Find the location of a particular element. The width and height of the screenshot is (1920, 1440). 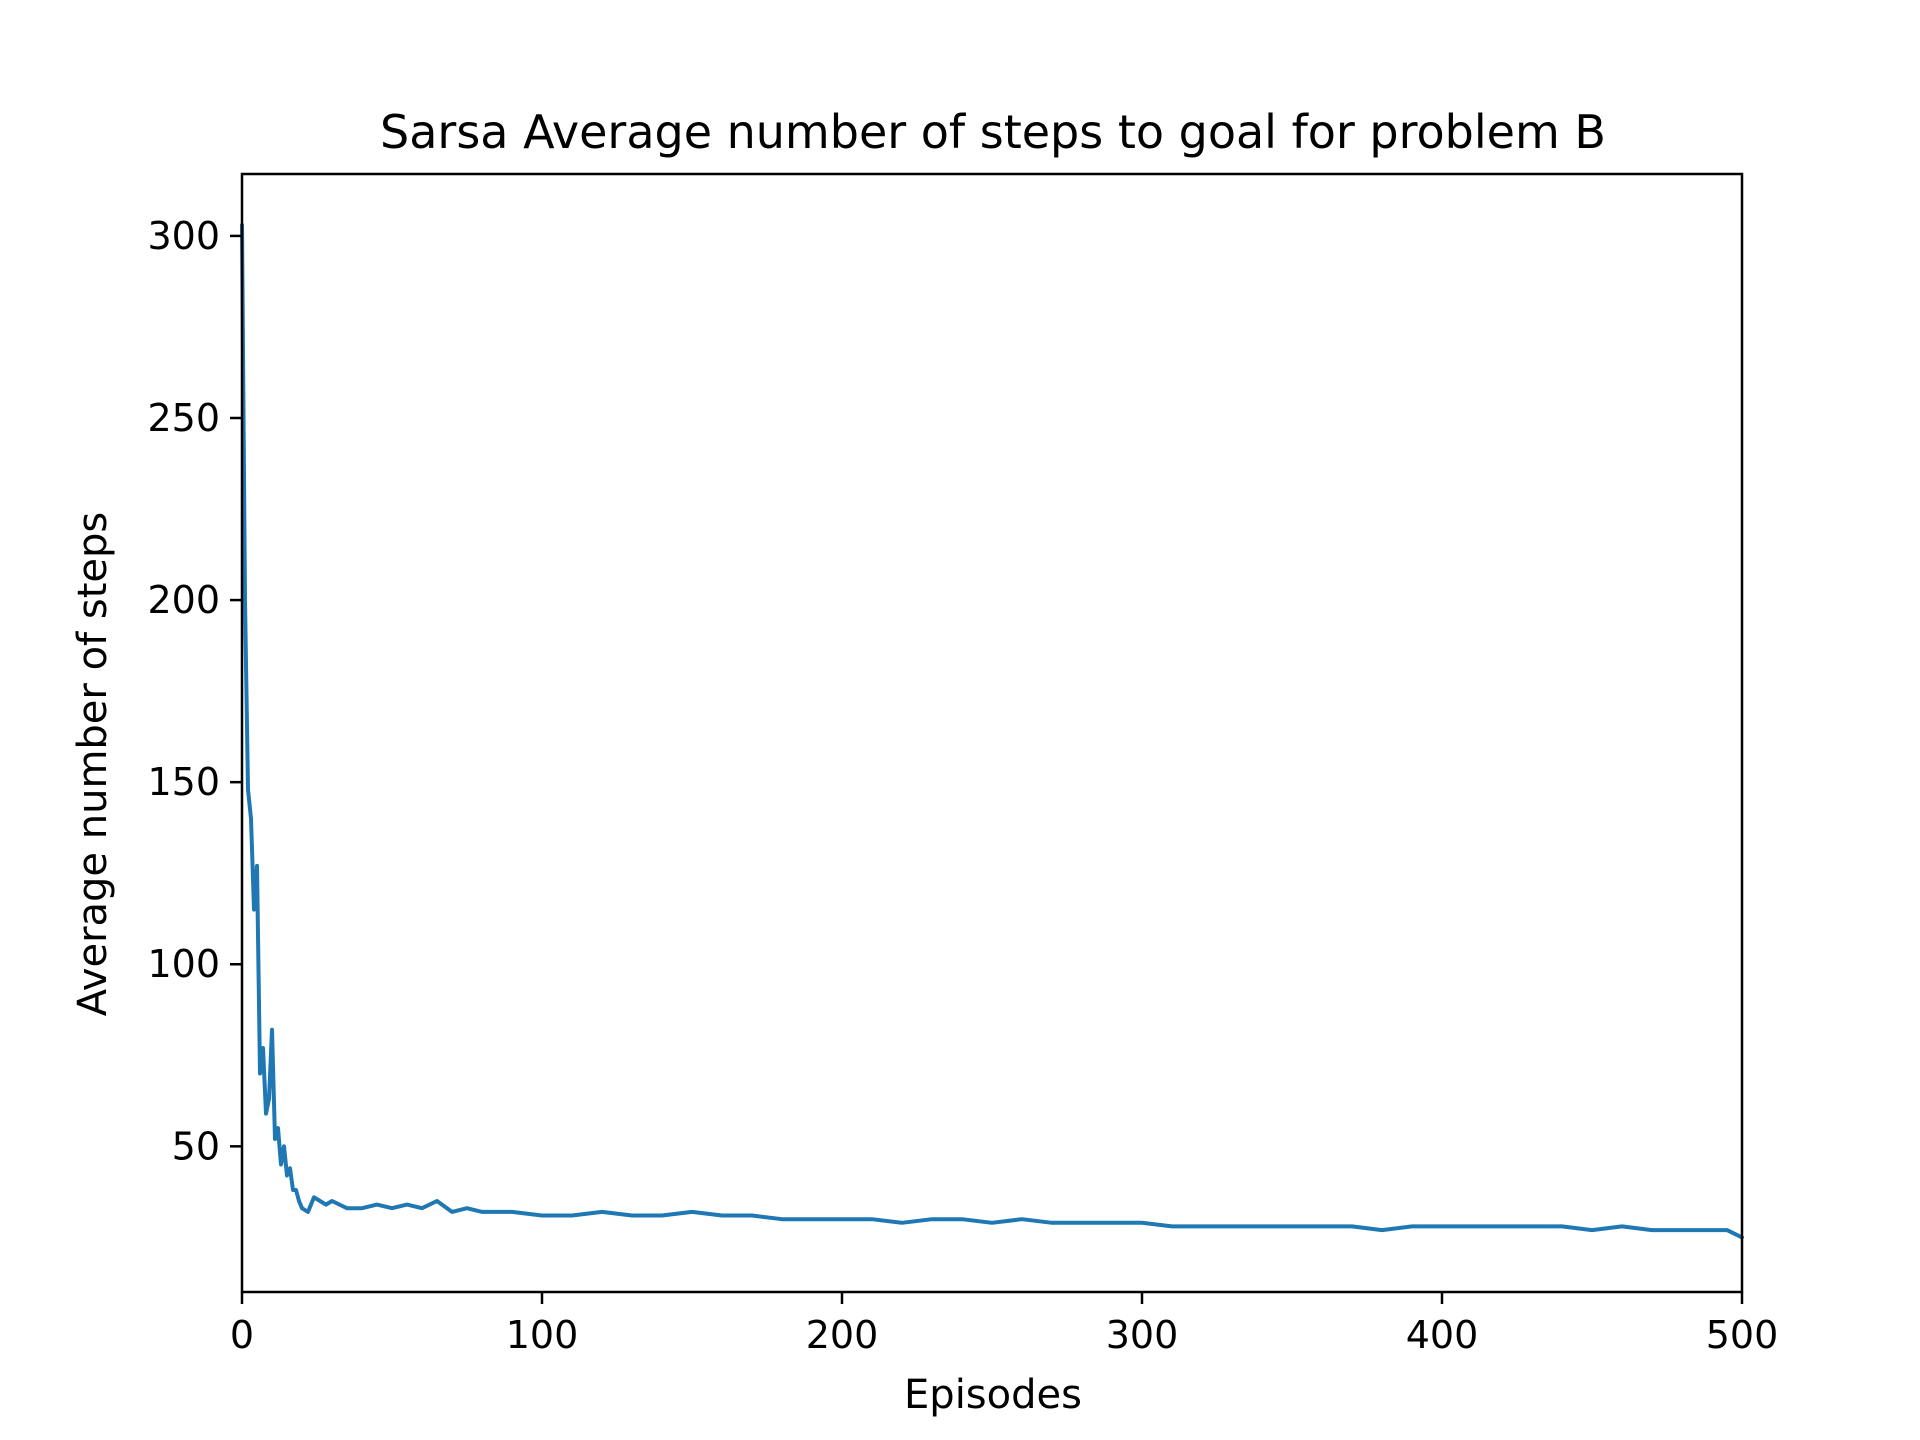

x-tick-label: 300 is located at coordinates (1142, 1335).